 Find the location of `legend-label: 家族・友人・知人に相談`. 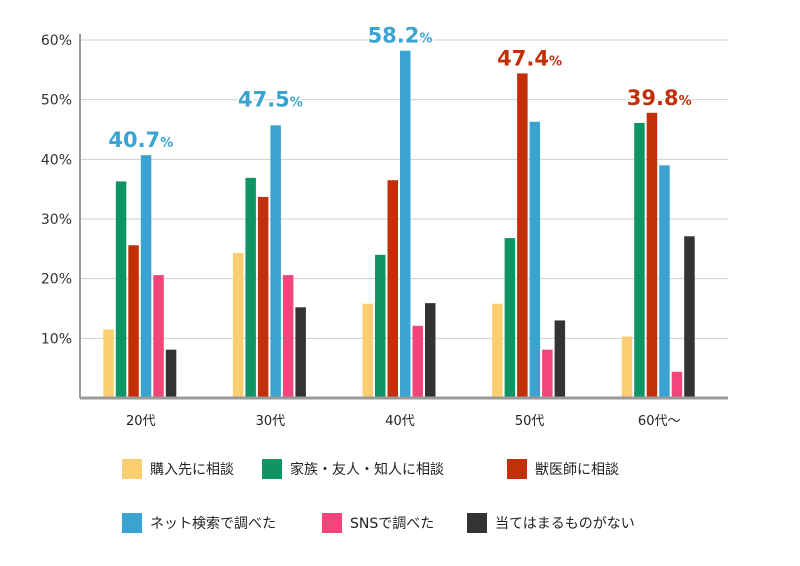

legend-label: 家族・友人・知人に相談 is located at coordinates (367, 470).